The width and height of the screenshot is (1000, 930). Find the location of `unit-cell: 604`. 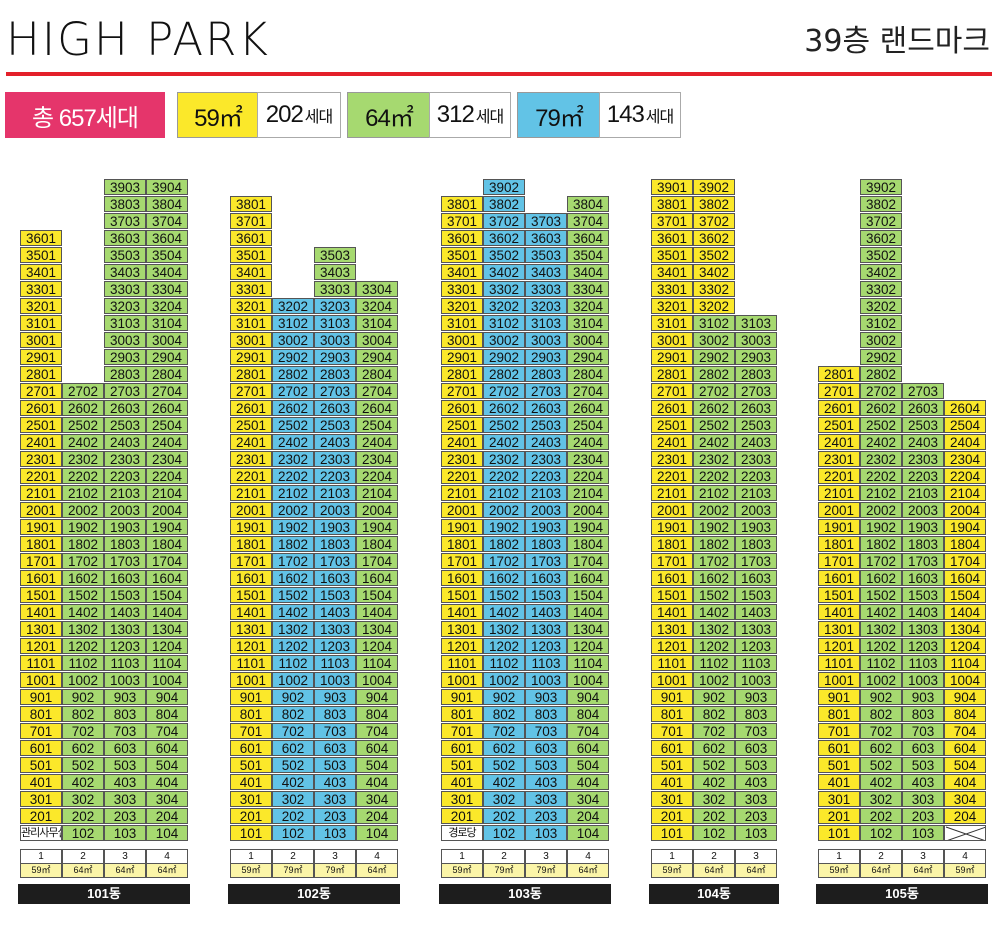

unit-cell: 604 is located at coordinates (965, 748).